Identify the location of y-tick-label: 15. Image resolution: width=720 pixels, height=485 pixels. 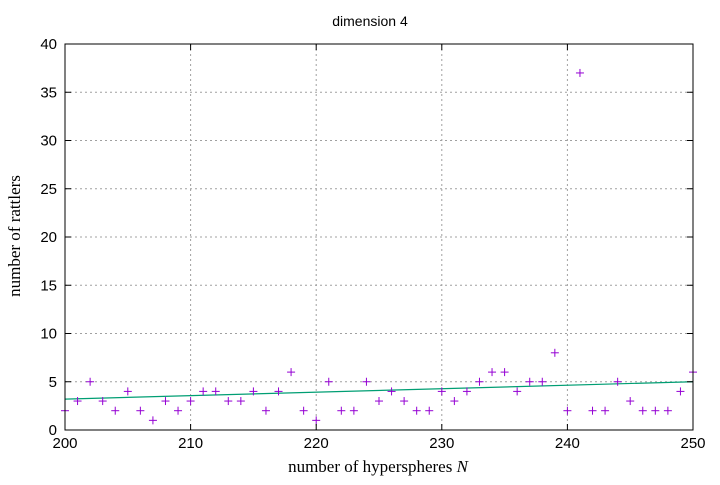
(48, 285).